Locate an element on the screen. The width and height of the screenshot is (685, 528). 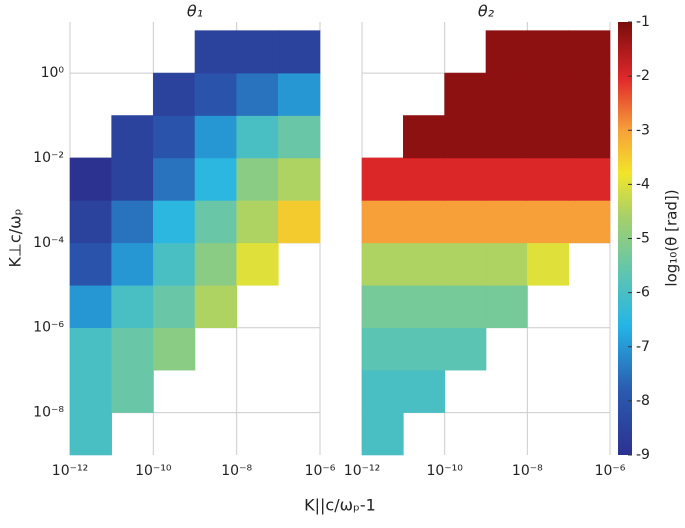
colorbar-tick-label: -5 is located at coordinates (643, 239).